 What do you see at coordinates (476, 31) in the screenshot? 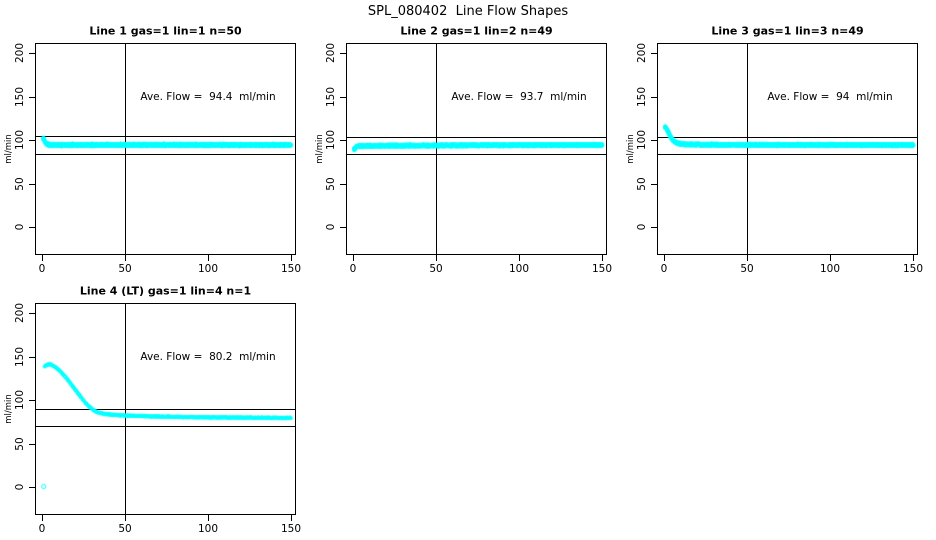
I see `panel-title: Line 2 gas=1 lin=2 n=49` at bounding box center [476, 31].